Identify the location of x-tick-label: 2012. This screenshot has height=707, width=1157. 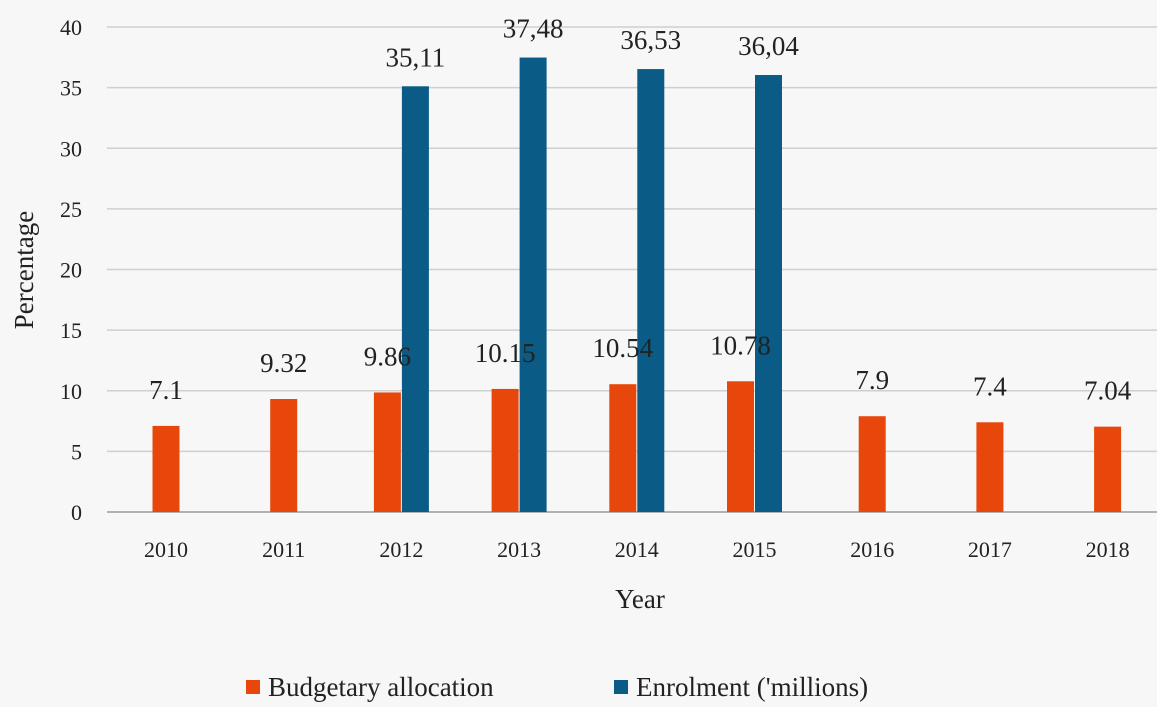
(401, 549).